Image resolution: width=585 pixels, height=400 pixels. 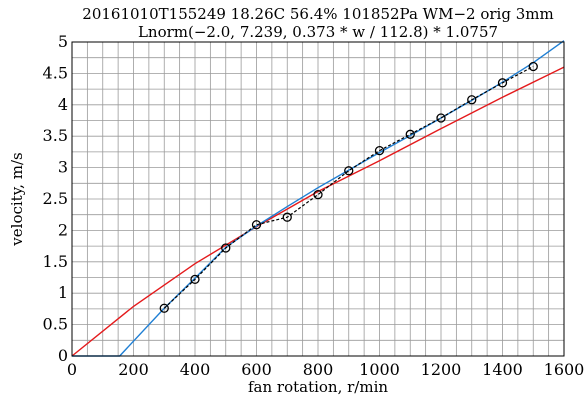 I want to click on y-tick-label: 5, so click(x=63, y=41).